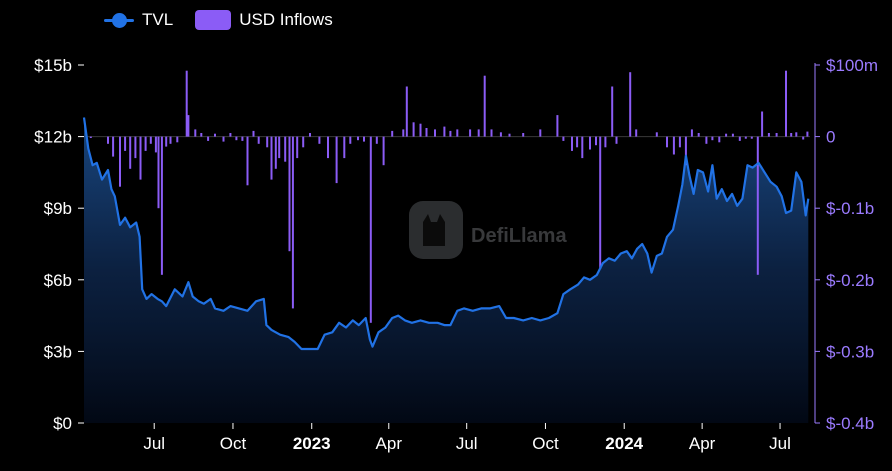  Describe the element at coordinates (58, 280) in the screenshot. I see `left-axis-tick-label: $6b` at that location.